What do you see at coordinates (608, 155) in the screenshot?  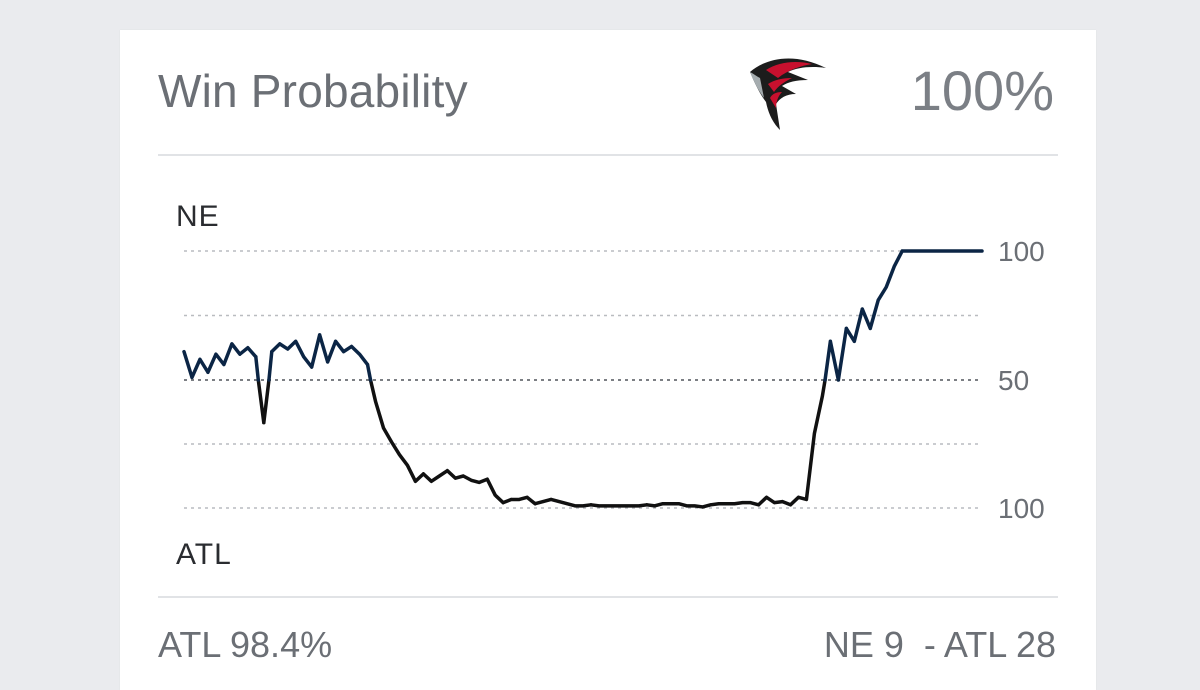 I see `header-divider` at bounding box center [608, 155].